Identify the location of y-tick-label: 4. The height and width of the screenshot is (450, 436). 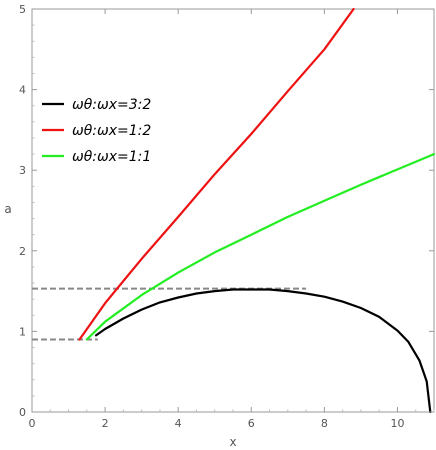
(22, 90).